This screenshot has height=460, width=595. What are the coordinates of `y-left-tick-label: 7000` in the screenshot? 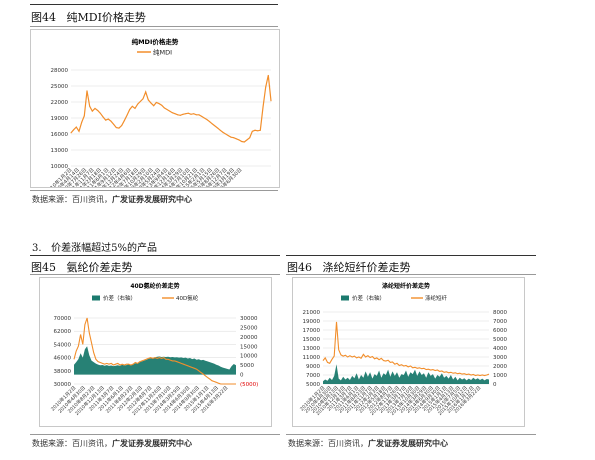 It's located at (313, 376).